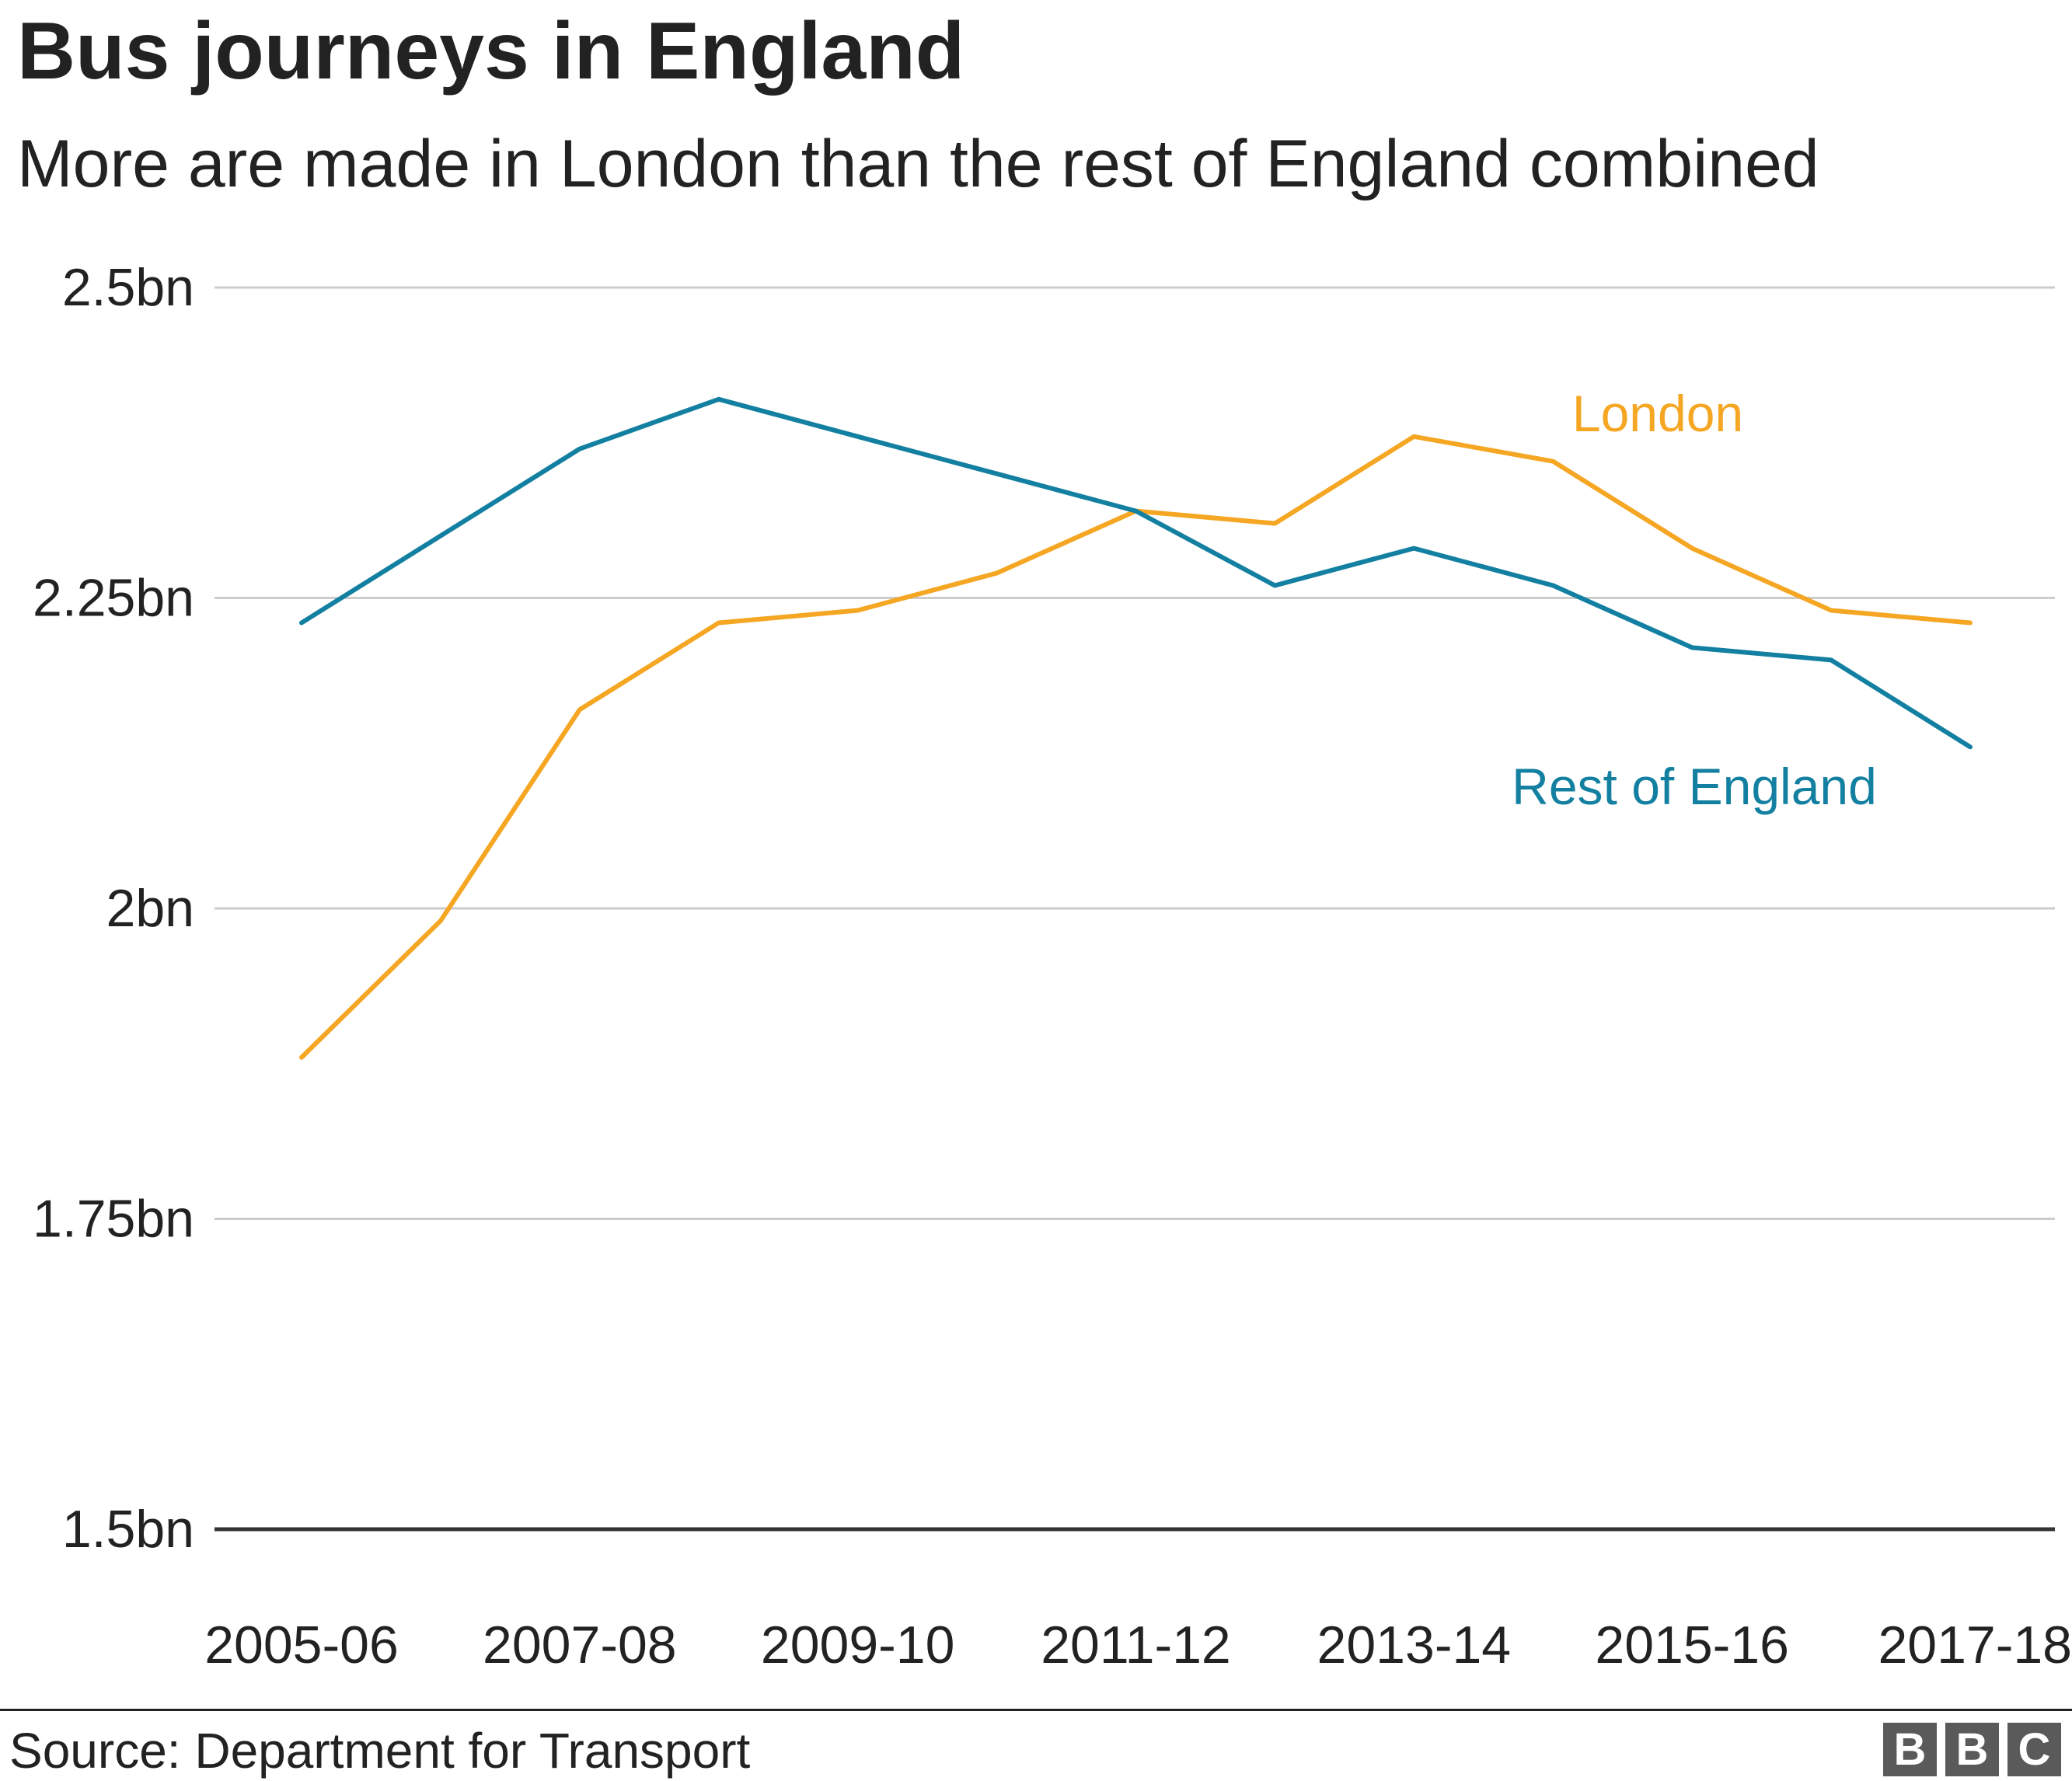  I want to click on x-tick-label: 2011-12, so click(1136, 1645).